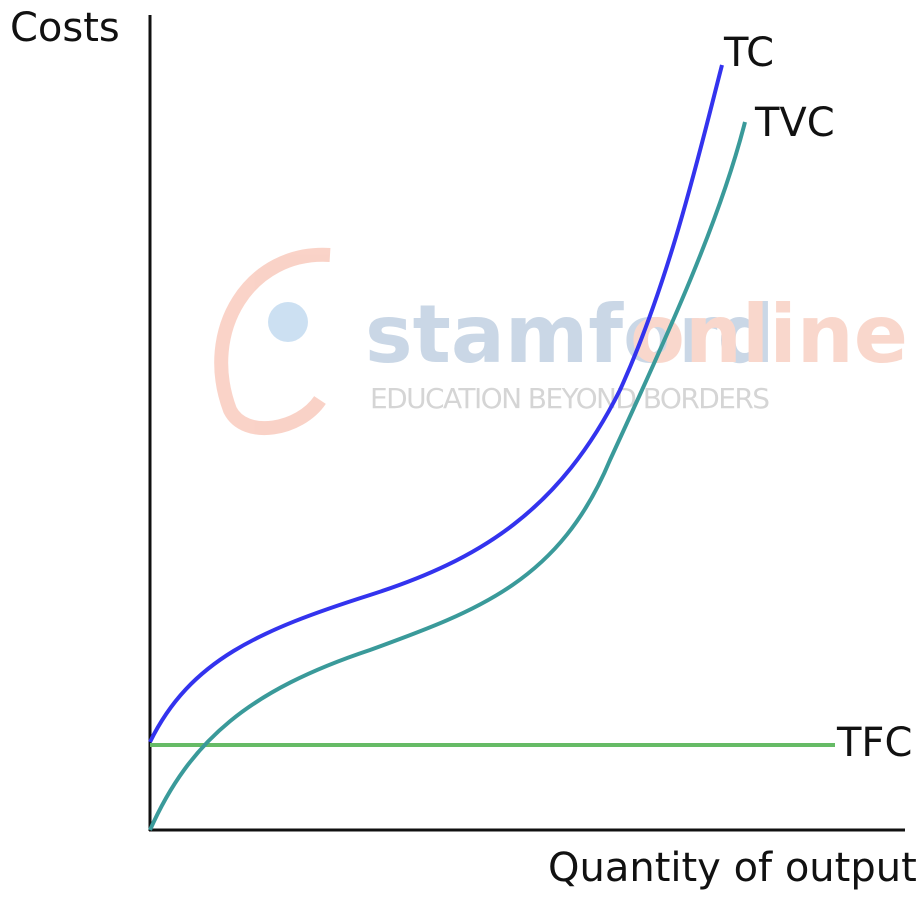  What do you see at coordinates (748, 53) in the screenshot?
I see `curve-label: TC` at bounding box center [748, 53].